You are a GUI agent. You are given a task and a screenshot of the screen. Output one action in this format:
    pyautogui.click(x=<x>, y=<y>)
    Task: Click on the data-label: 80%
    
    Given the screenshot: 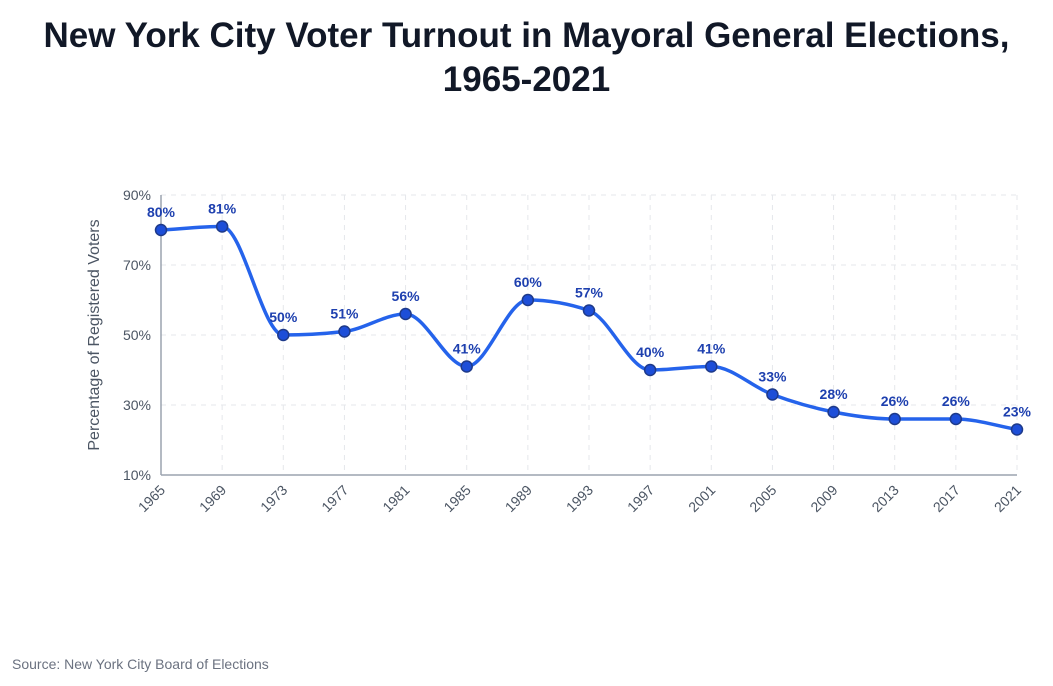 What is the action you would take?
    pyautogui.click(x=161, y=212)
    